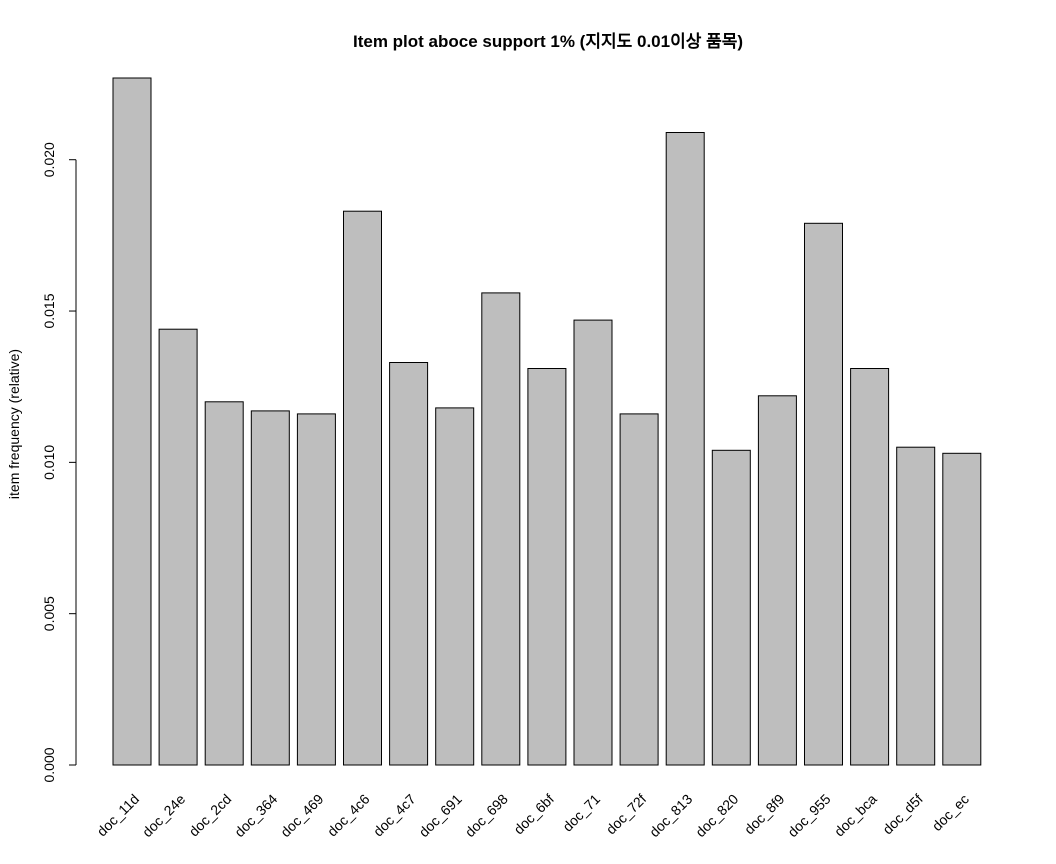 The width and height of the screenshot is (1056, 864). What do you see at coordinates (716, 815) in the screenshot?
I see `x-tick-label: doc_820` at bounding box center [716, 815].